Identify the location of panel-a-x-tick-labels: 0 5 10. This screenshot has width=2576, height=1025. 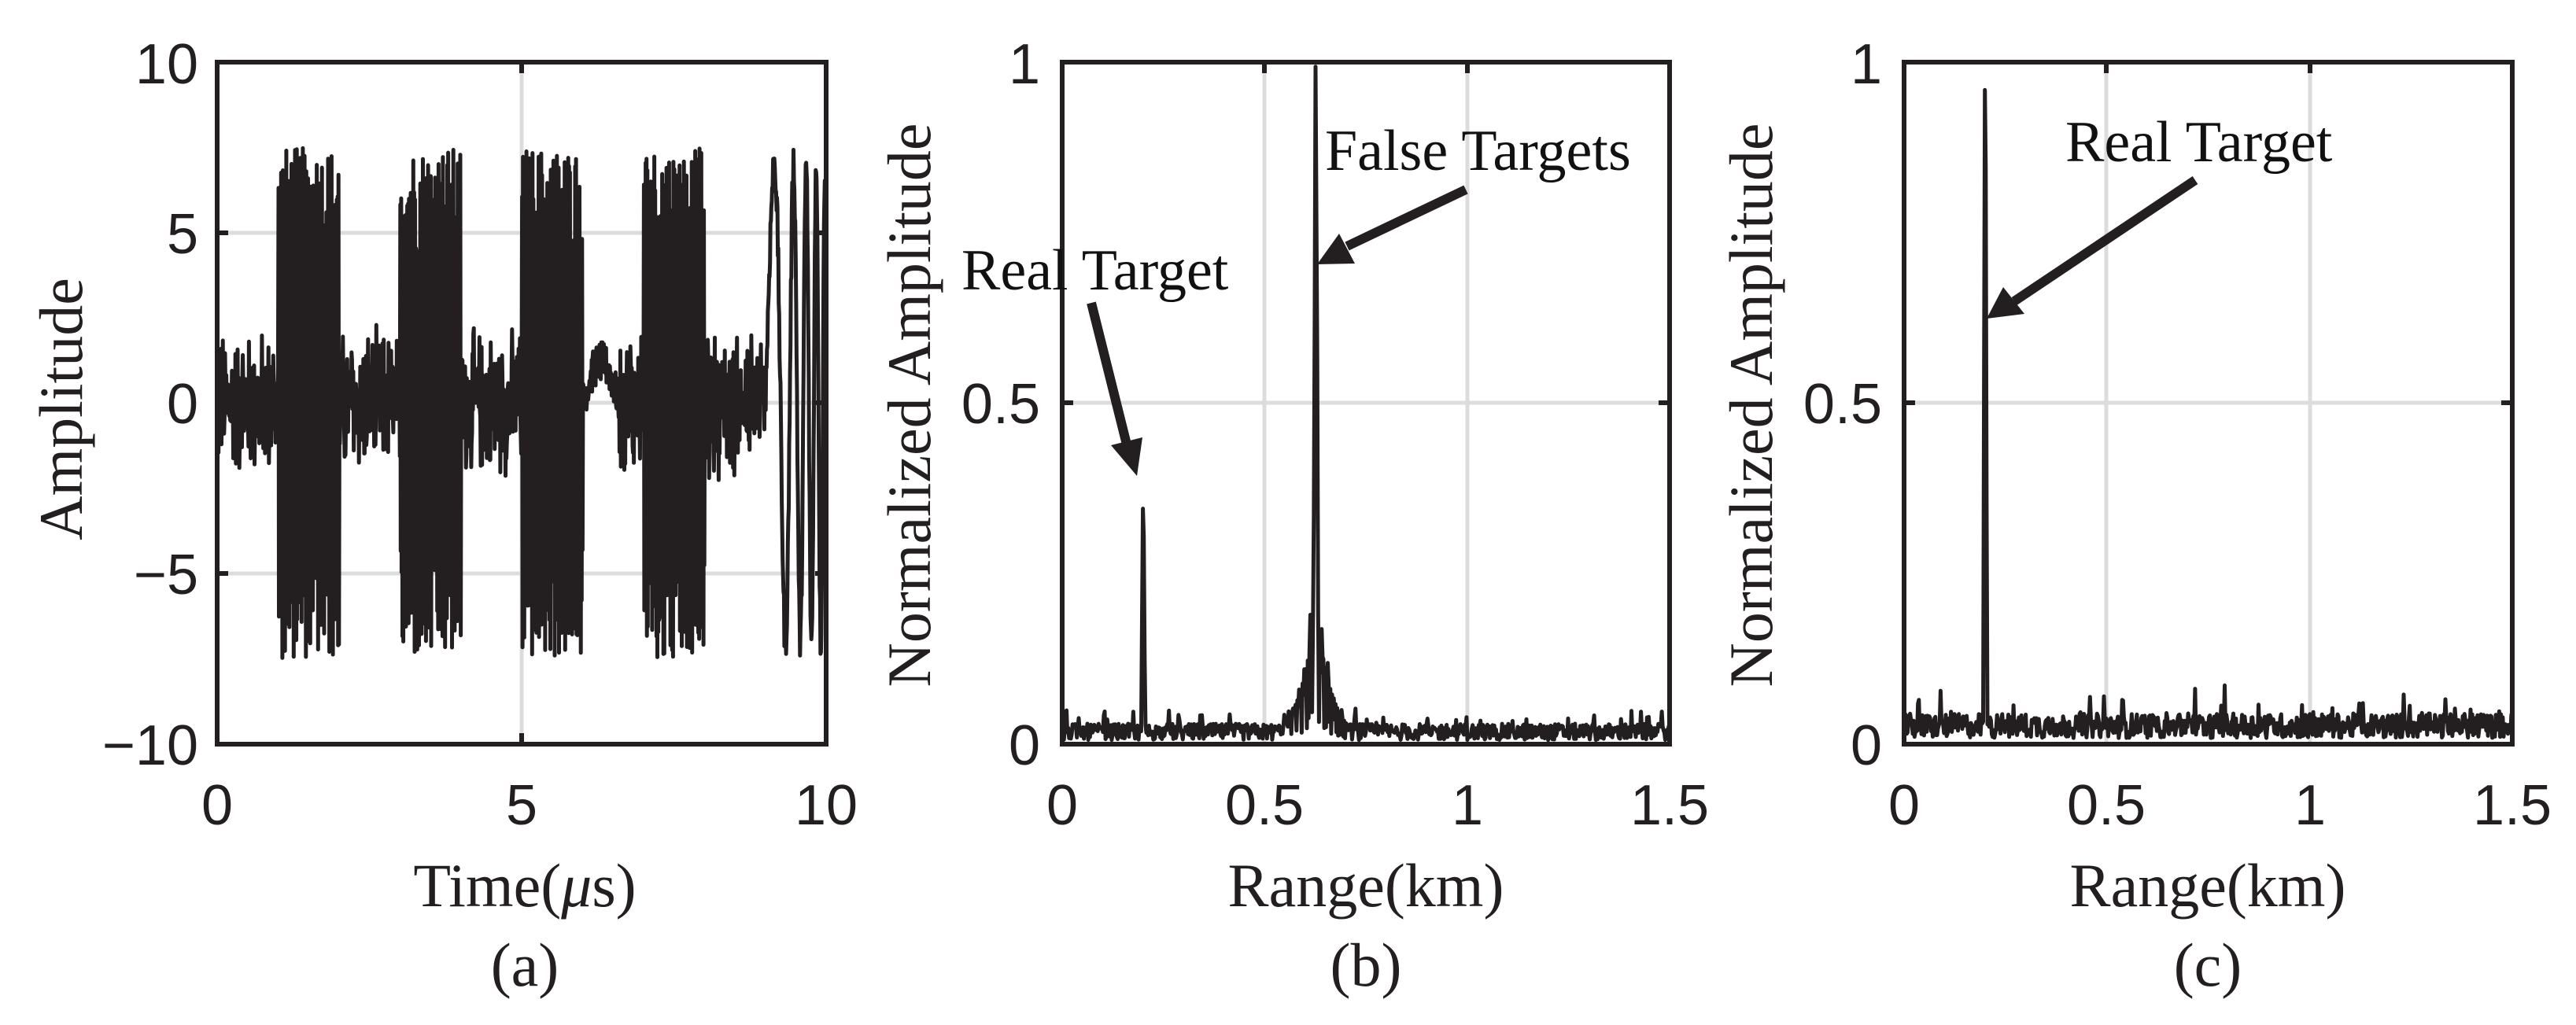
(530, 805).